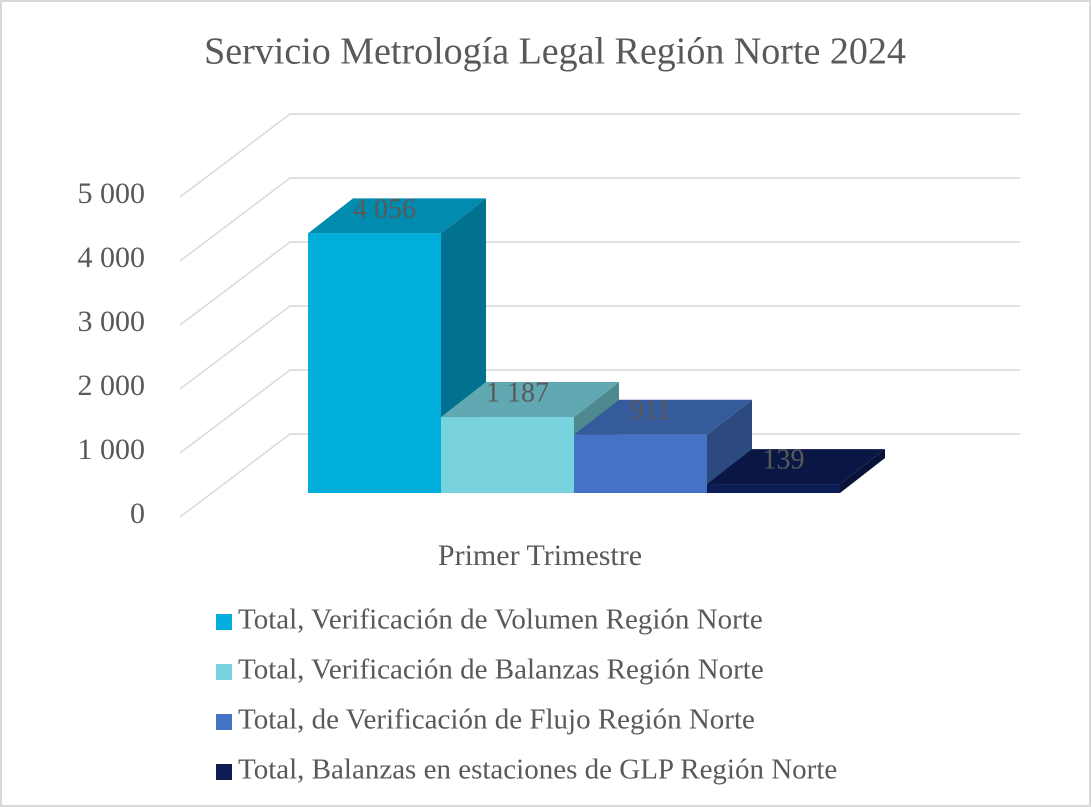  I want to click on y-tick-label: 0, so click(137, 513).